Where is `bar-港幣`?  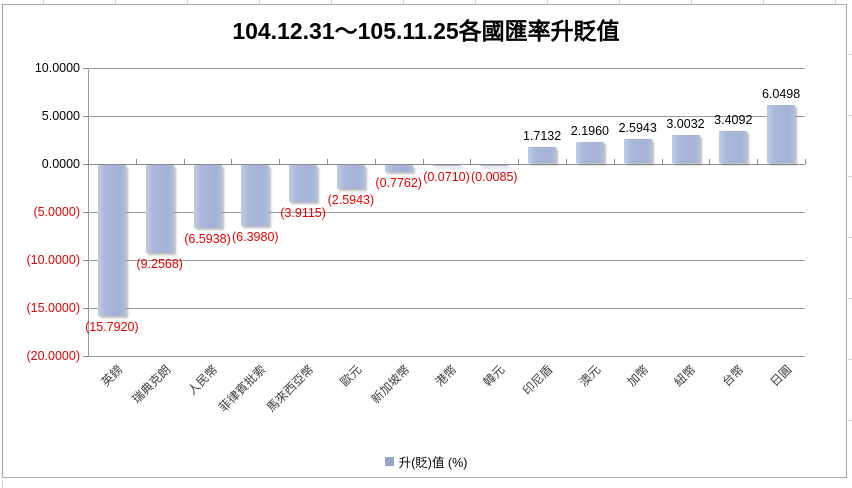 bar-港幣 is located at coordinates (446, 165).